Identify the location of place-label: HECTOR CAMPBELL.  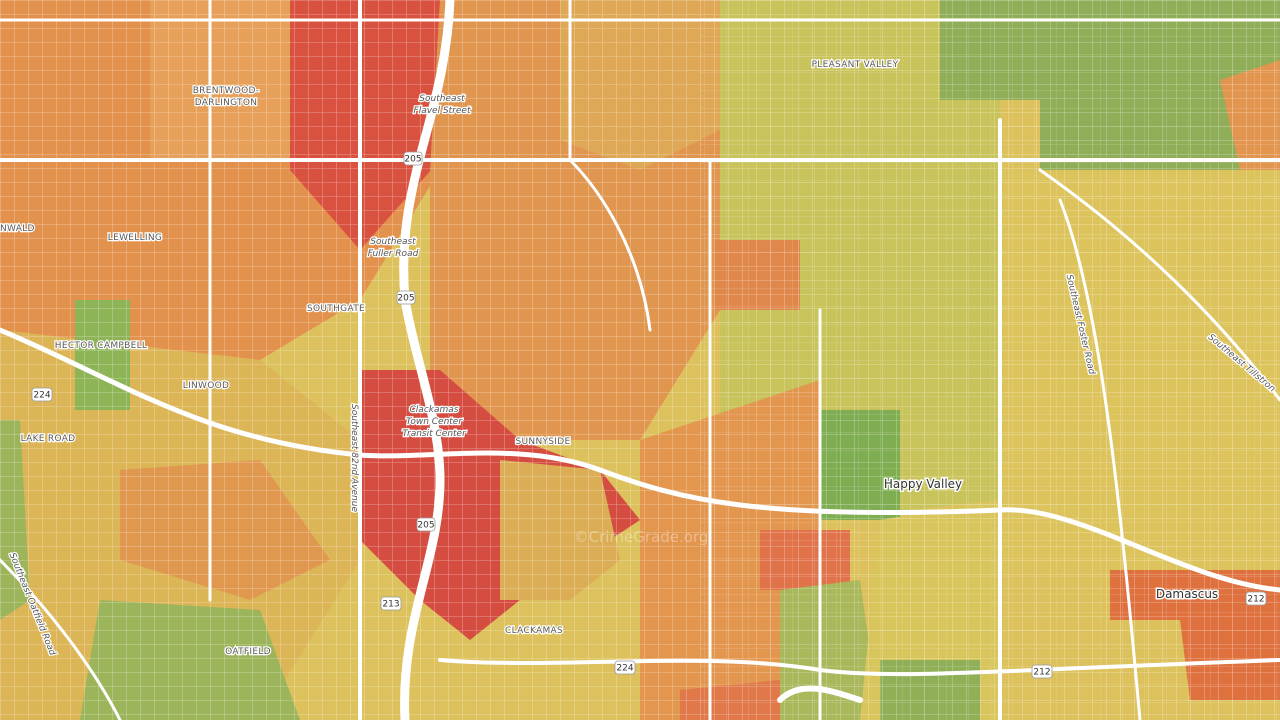
(101, 346).